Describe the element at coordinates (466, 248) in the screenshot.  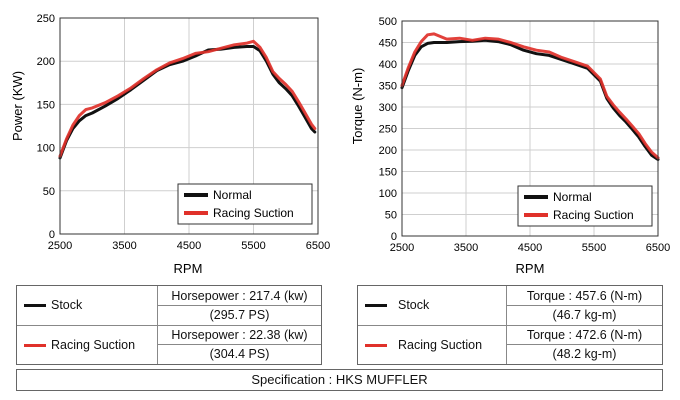
I see `torque-x-tick-label: 3500` at that location.